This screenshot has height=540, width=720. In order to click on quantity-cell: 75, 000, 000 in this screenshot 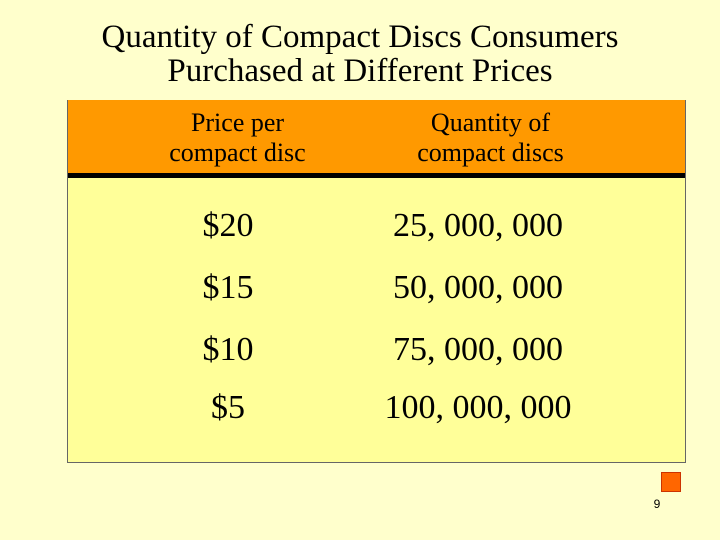, I will do `click(478, 349)`.